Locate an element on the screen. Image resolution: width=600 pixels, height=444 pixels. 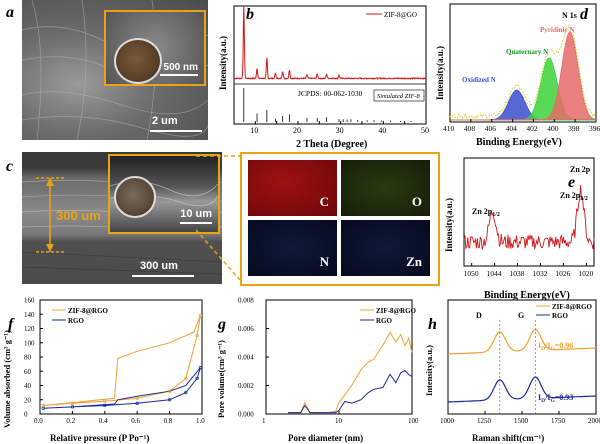
h-band-d: D is located at coordinates (479, 315).